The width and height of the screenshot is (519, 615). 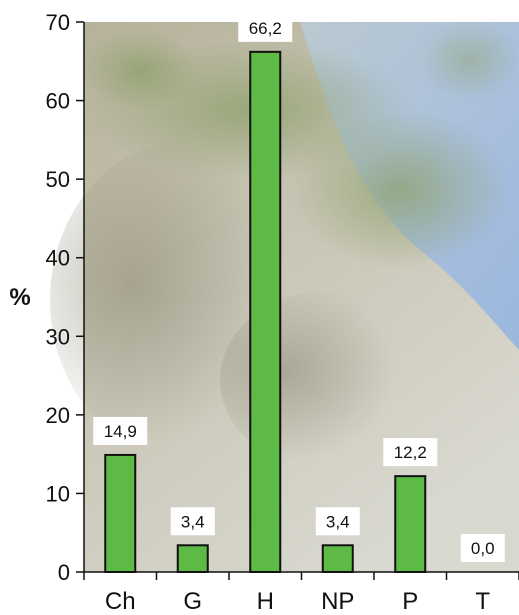 I want to click on x-tick-label: NP, so click(x=337, y=601).